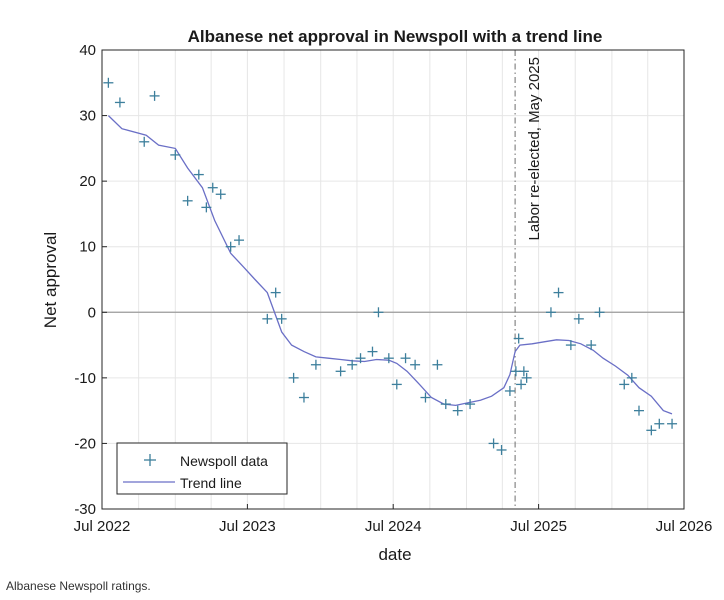  Describe the element at coordinates (224, 461) in the screenshot. I see `legend-label-newspoll: Newspoll data` at that location.